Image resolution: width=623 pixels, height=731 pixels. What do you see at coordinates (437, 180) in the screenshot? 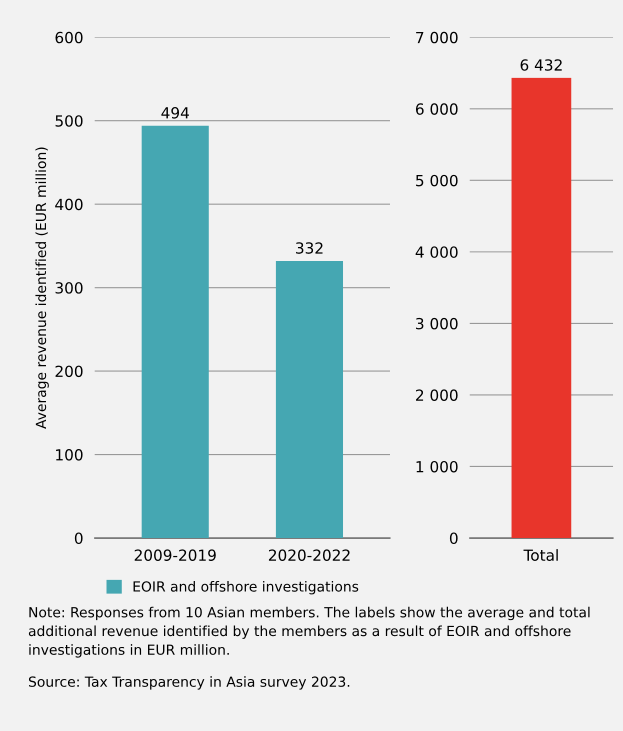
I see `y-tick-label: 5 000` at bounding box center [437, 180].